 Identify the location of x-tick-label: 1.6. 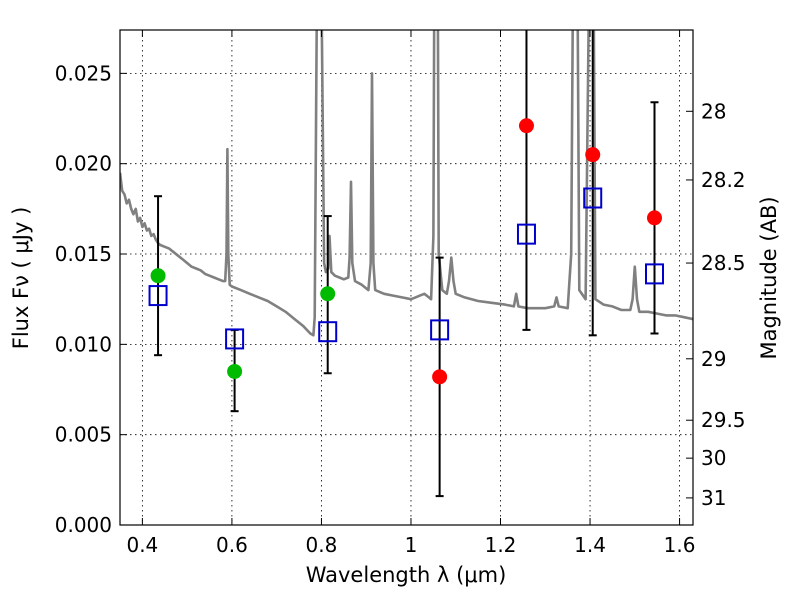
(680, 545).